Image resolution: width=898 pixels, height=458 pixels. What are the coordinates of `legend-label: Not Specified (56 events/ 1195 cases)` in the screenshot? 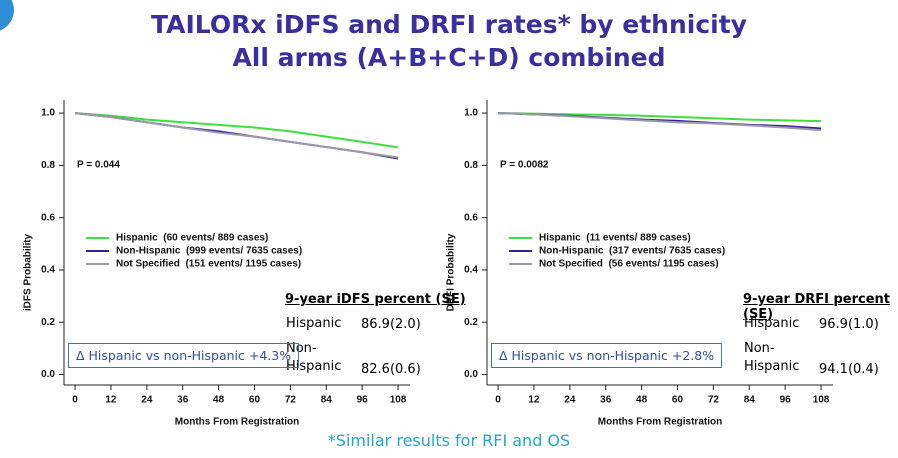 It's located at (629, 264).